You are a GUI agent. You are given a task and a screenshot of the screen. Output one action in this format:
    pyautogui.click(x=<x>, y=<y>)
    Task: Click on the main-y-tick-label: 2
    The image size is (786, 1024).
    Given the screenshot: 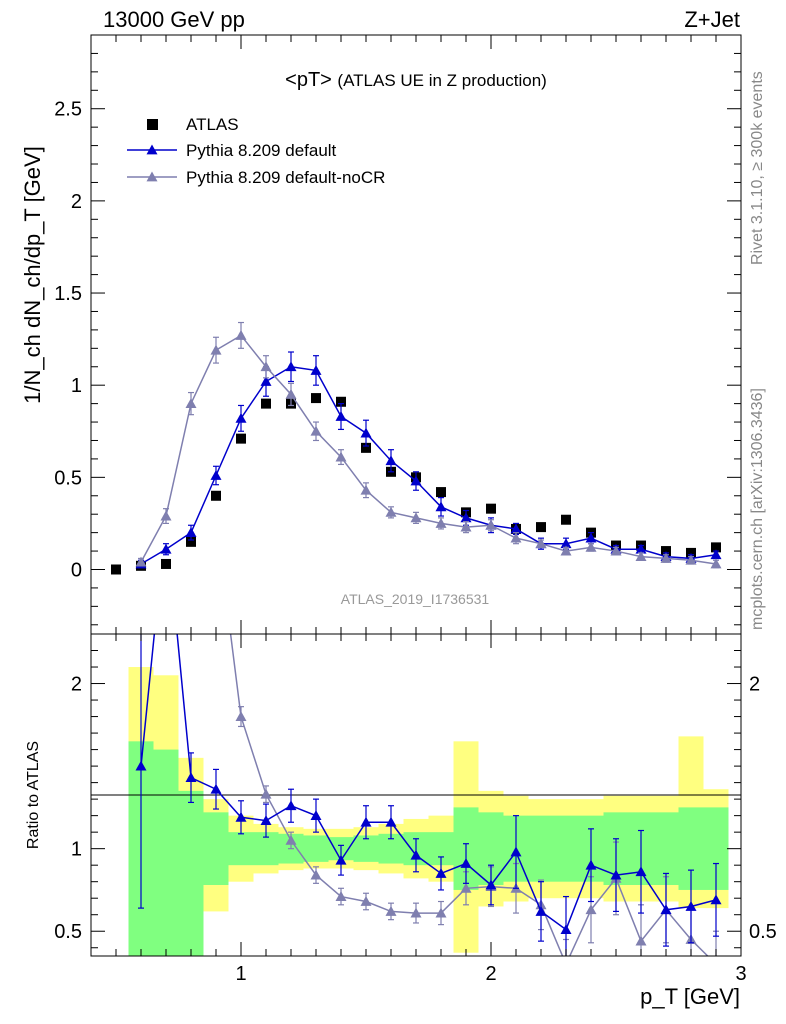 What is the action you would take?
    pyautogui.click(x=76, y=202)
    